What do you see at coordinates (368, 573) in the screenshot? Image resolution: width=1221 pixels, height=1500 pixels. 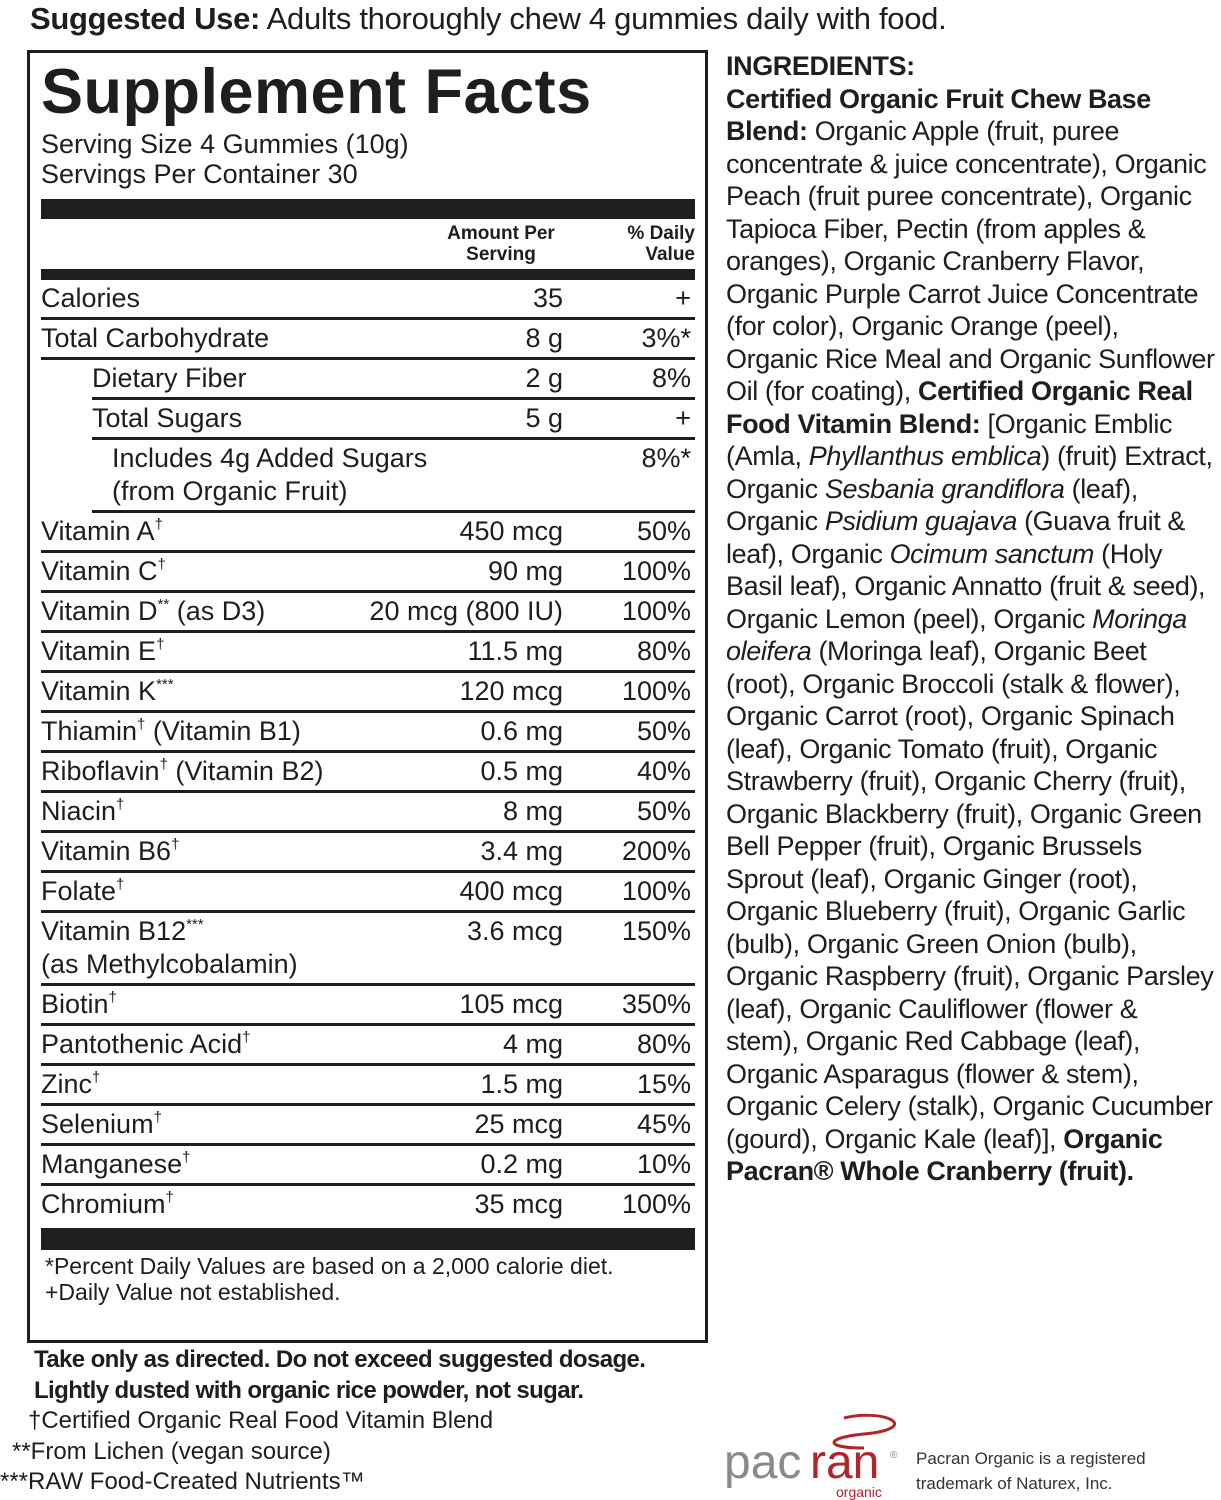 I see `nutrient-row: Vitamin C† 90 mg 100%` at bounding box center [368, 573].